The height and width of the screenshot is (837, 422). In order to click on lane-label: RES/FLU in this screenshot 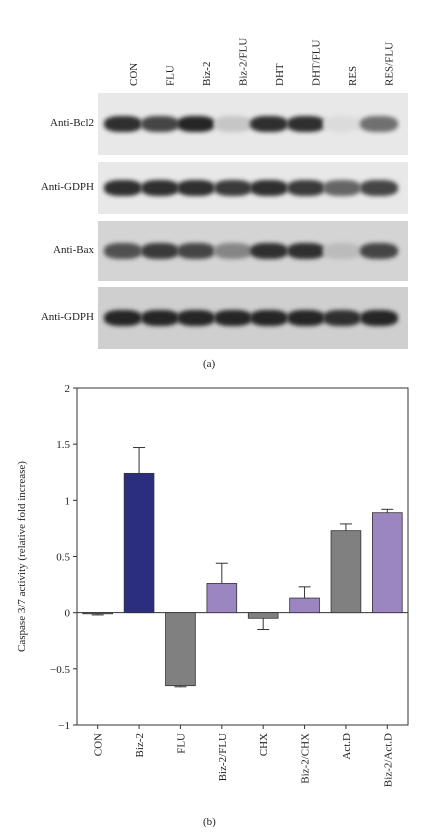, I will do `click(389, 63)`.